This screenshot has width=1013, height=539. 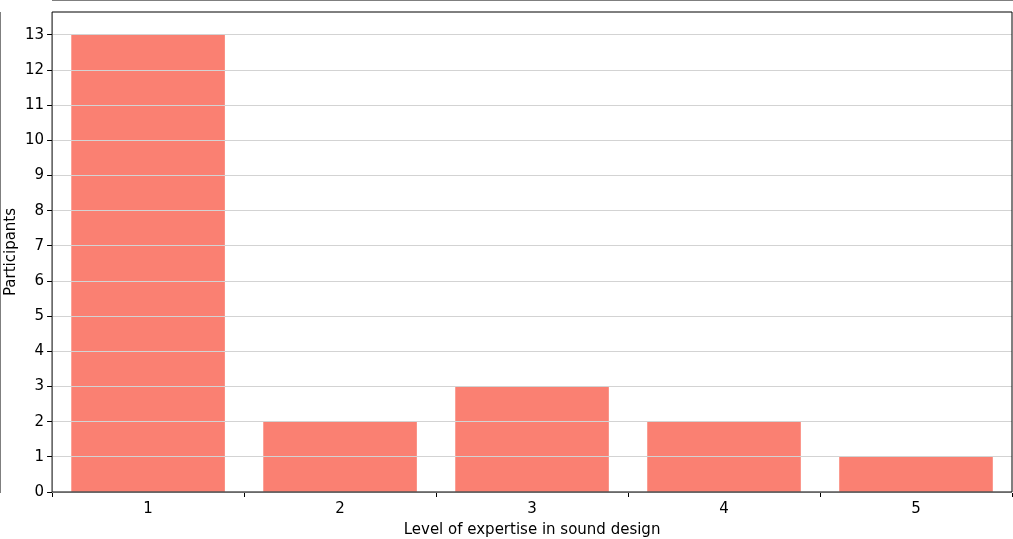 What do you see at coordinates (9, 252) in the screenshot?
I see `y-axis-title: Participants` at bounding box center [9, 252].